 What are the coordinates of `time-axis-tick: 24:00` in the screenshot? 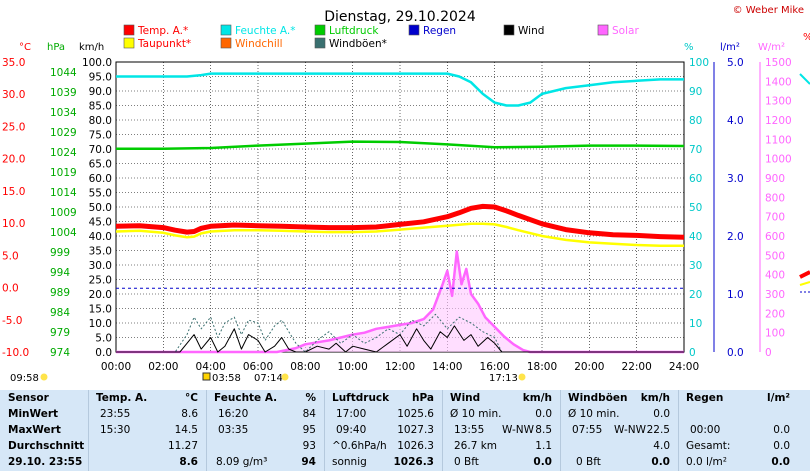 It's located at (684, 367).